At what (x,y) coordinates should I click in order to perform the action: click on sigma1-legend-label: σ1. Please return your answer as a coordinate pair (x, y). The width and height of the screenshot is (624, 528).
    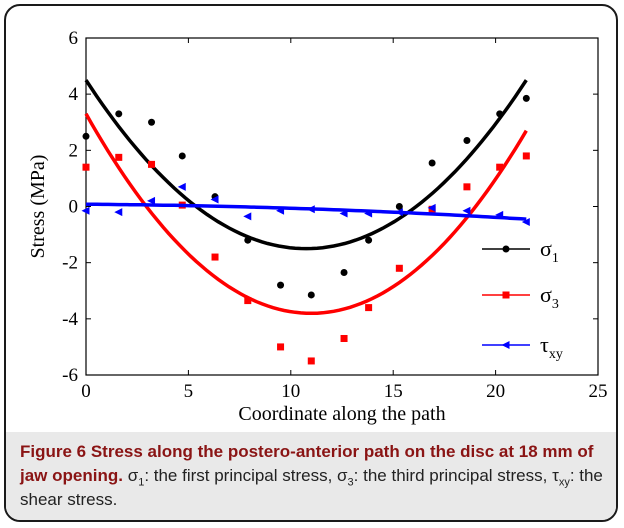
    Looking at the image, I should click on (549, 251).